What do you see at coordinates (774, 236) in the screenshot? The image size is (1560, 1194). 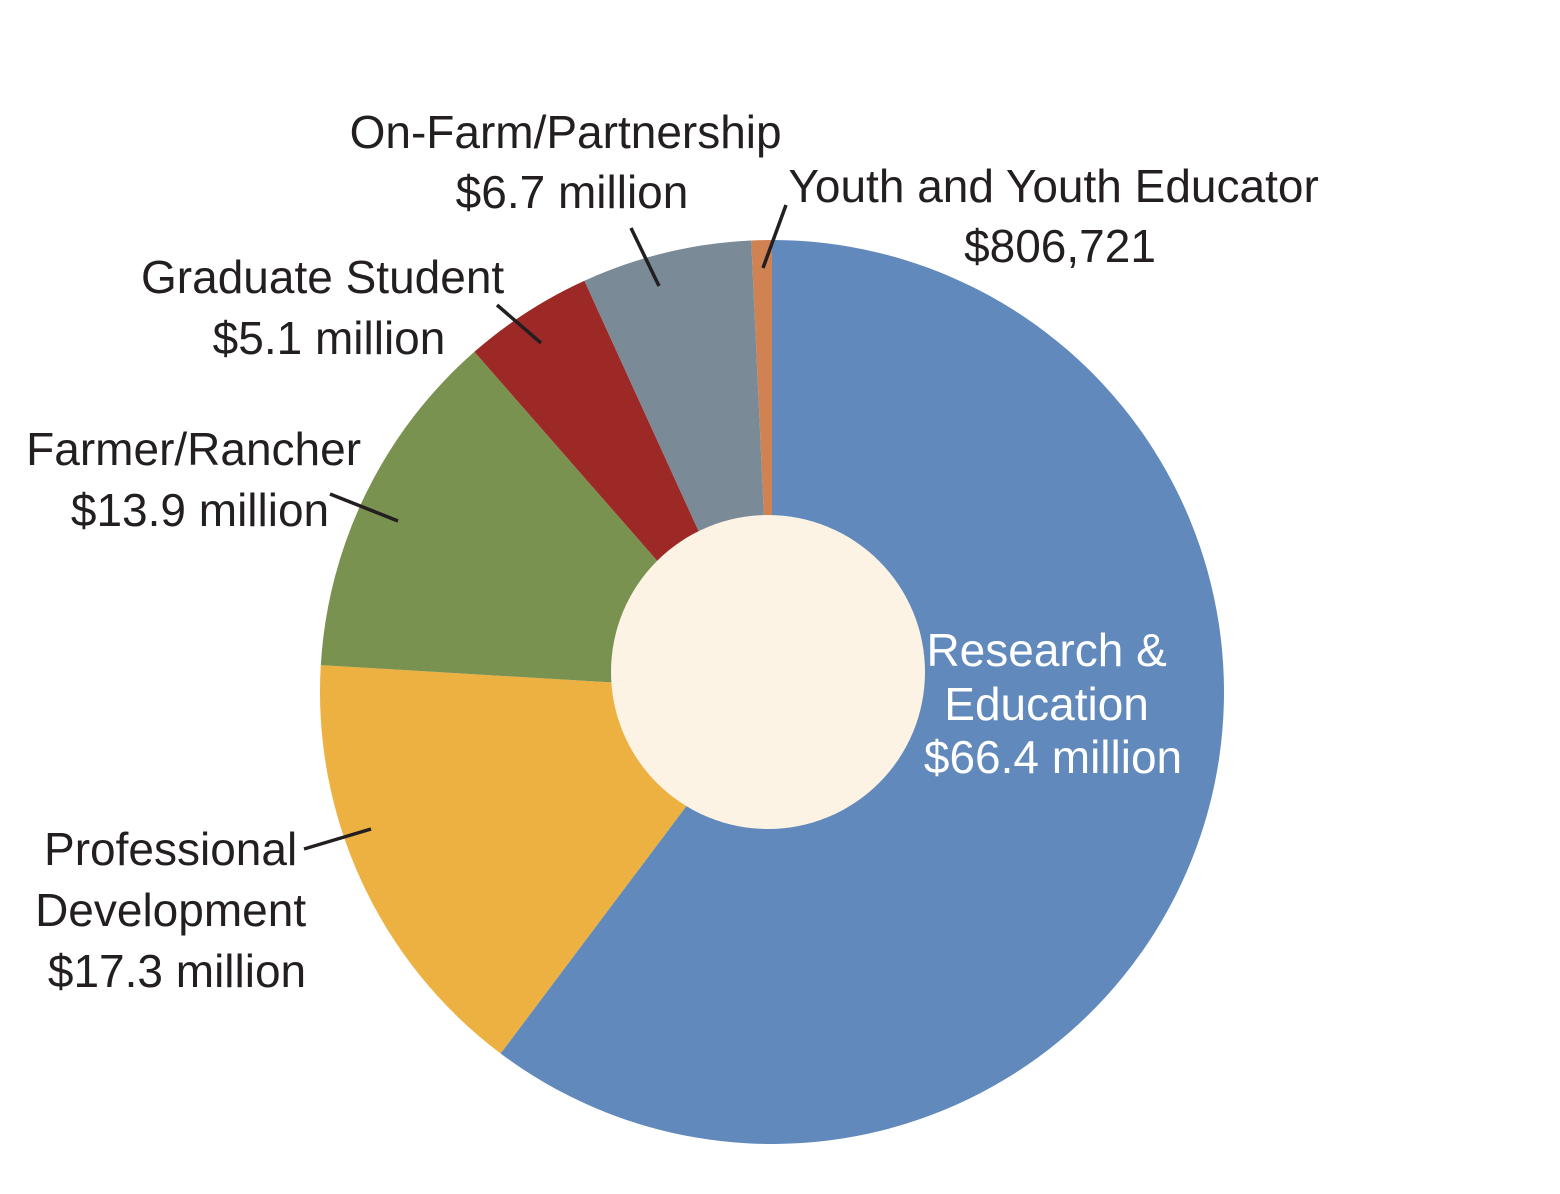 I see `leader-line-youth` at bounding box center [774, 236].